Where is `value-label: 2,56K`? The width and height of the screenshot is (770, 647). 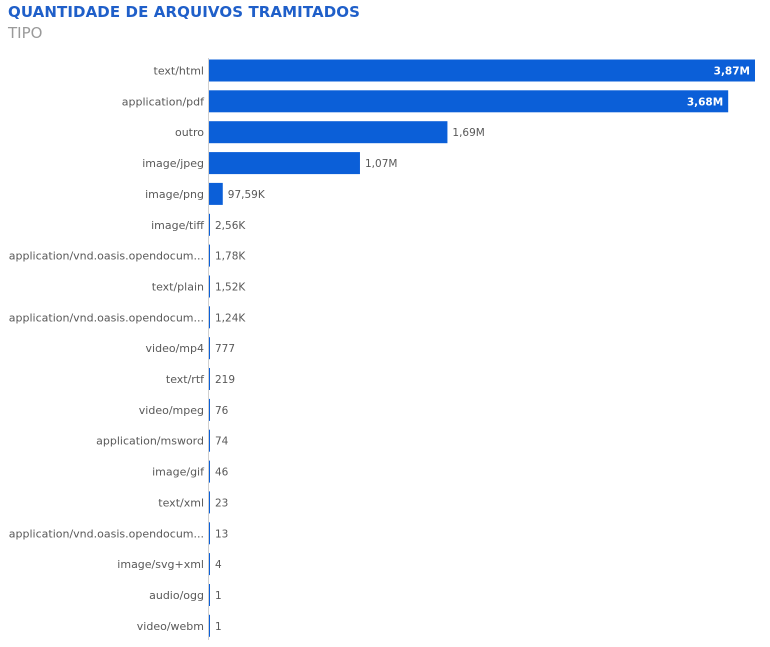
value-label: 2,56K is located at coordinates (230, 226).